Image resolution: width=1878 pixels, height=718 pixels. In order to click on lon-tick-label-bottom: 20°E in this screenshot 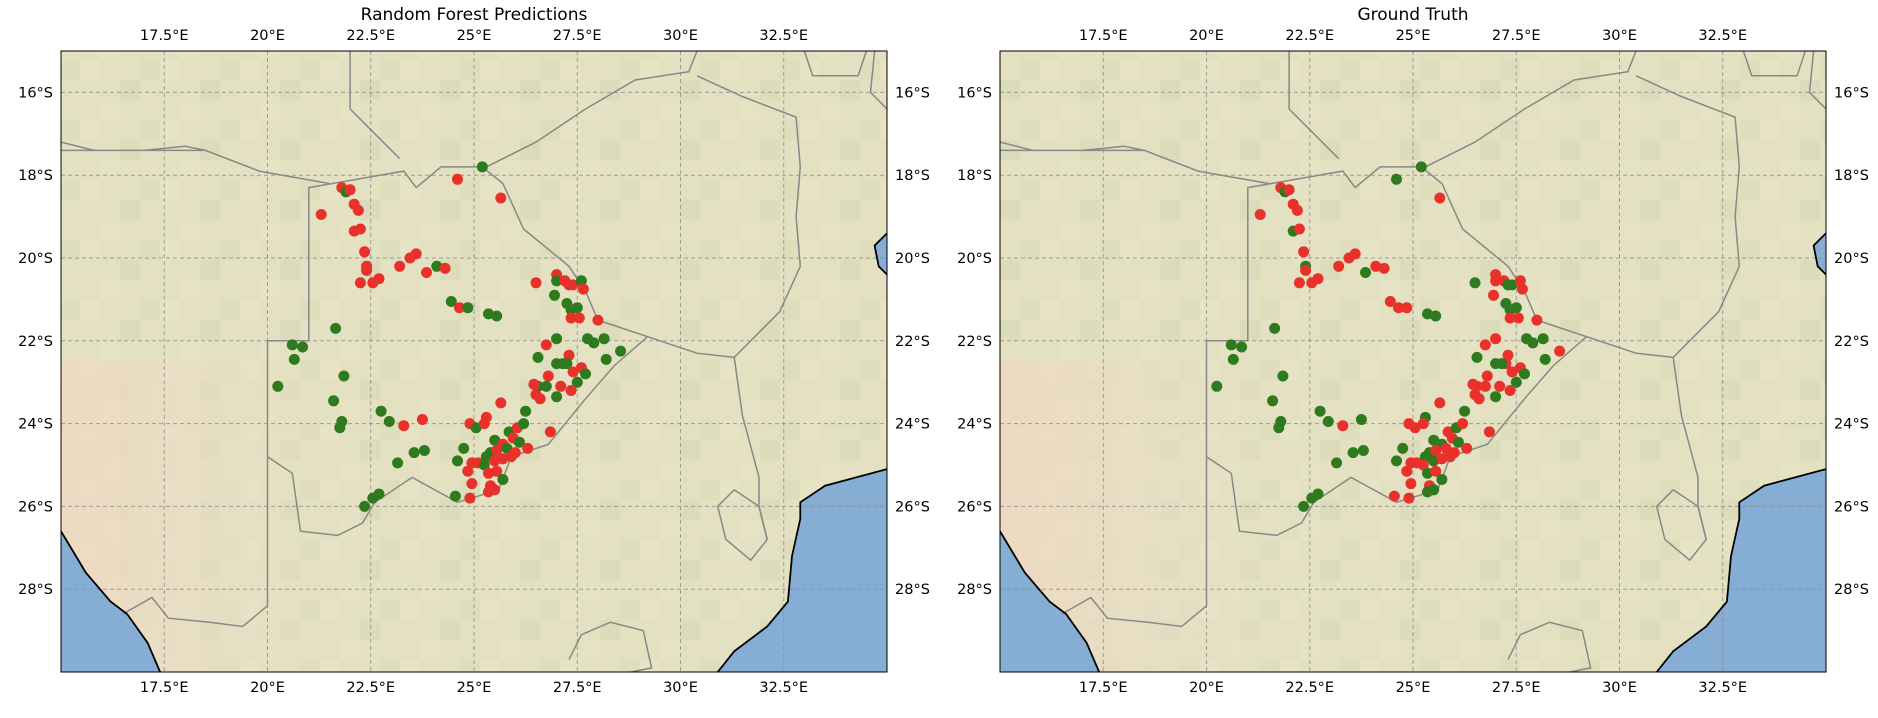, I will do `click(1206, 688)`.